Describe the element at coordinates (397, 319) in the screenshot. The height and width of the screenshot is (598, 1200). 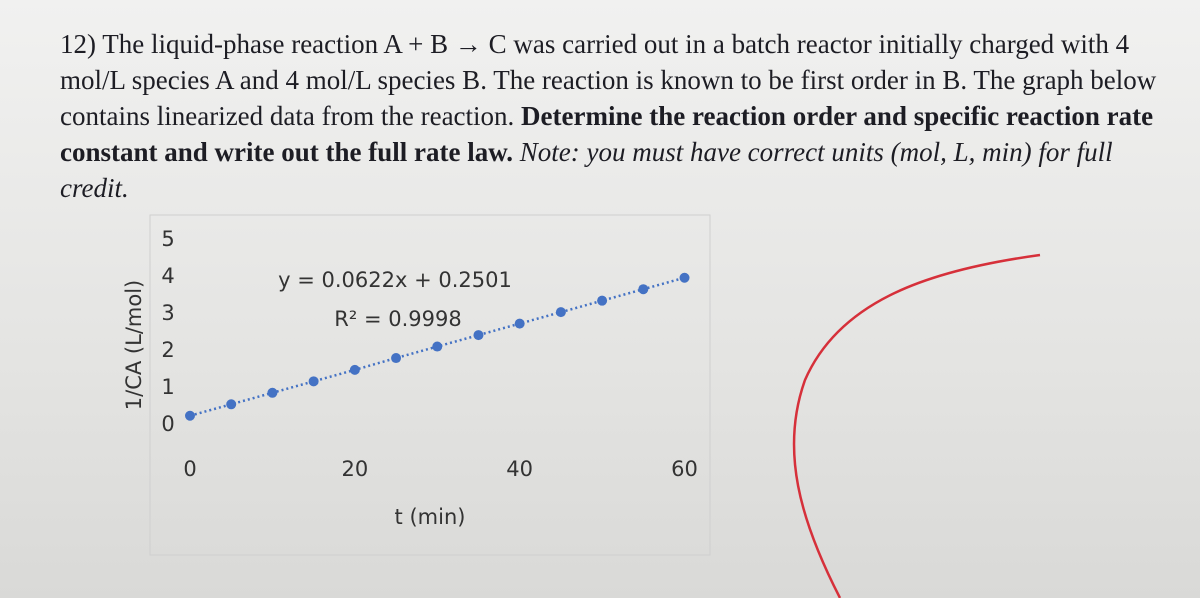
I see `r-squared: R² = 0.9998` at that location.